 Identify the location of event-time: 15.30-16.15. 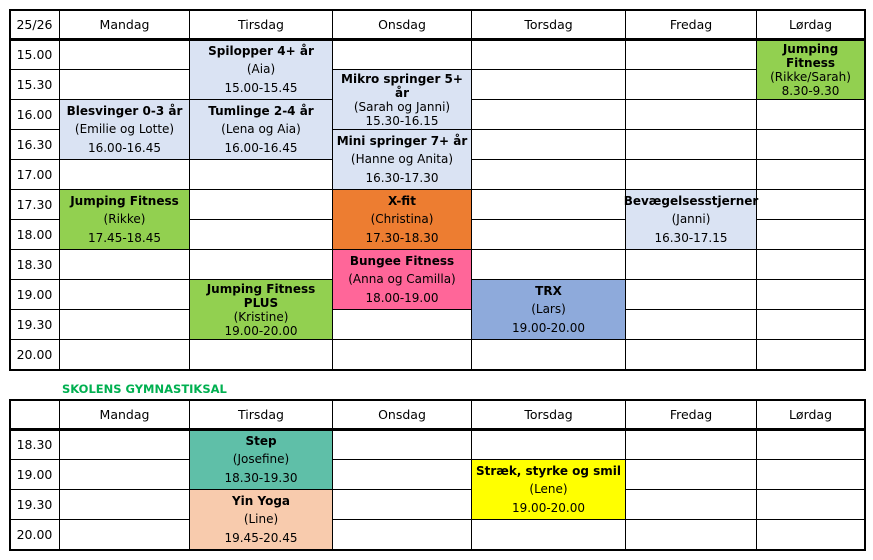
(402, 121).